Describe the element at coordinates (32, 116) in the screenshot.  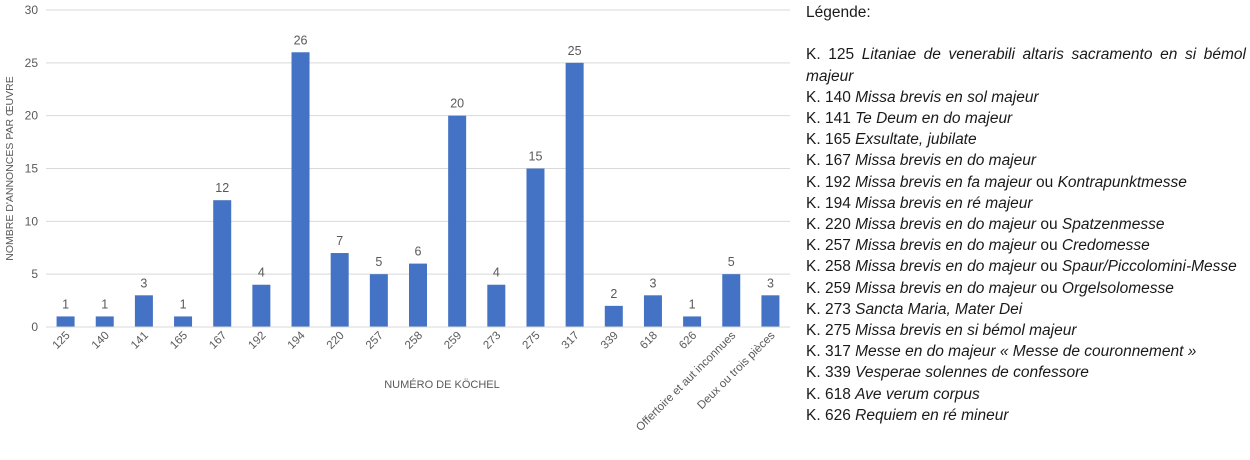
I see `y-tick-label: 20` at that location.